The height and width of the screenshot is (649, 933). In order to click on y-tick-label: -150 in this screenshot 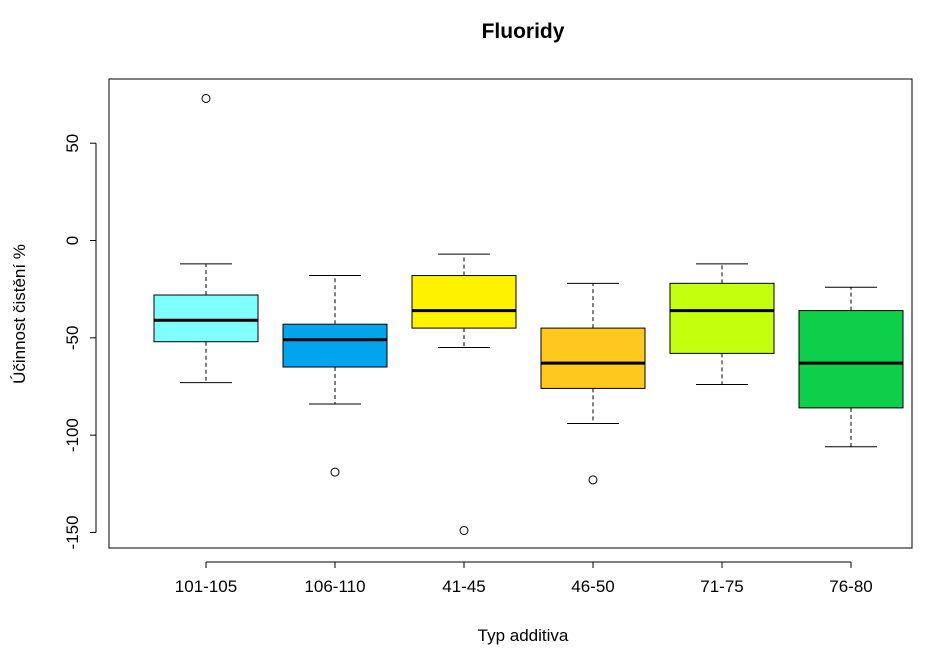, I will do `click(72, 532)`.